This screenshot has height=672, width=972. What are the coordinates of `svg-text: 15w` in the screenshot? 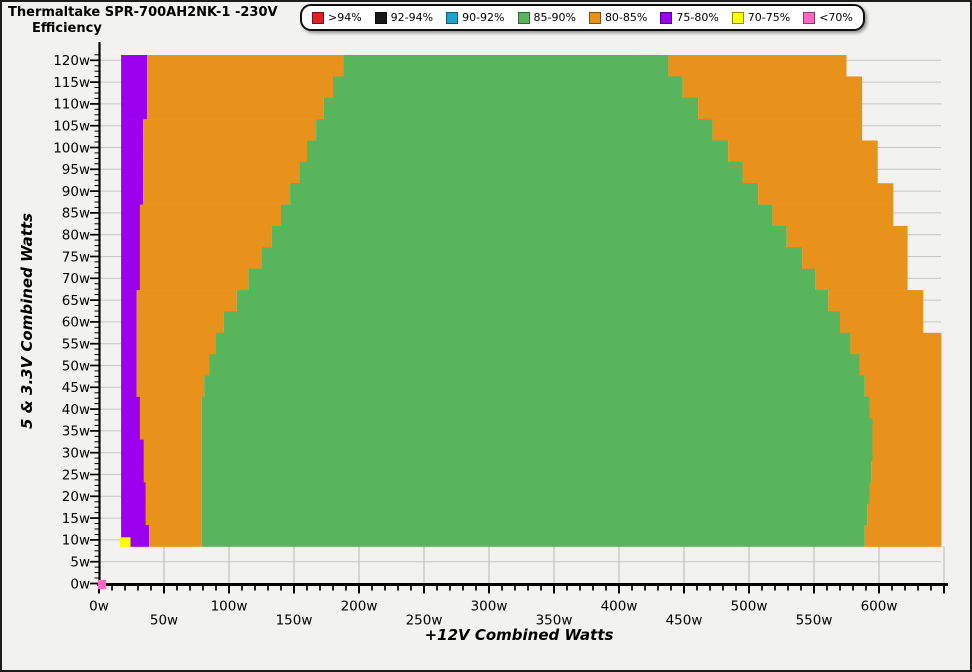 It's located at (76, 519).